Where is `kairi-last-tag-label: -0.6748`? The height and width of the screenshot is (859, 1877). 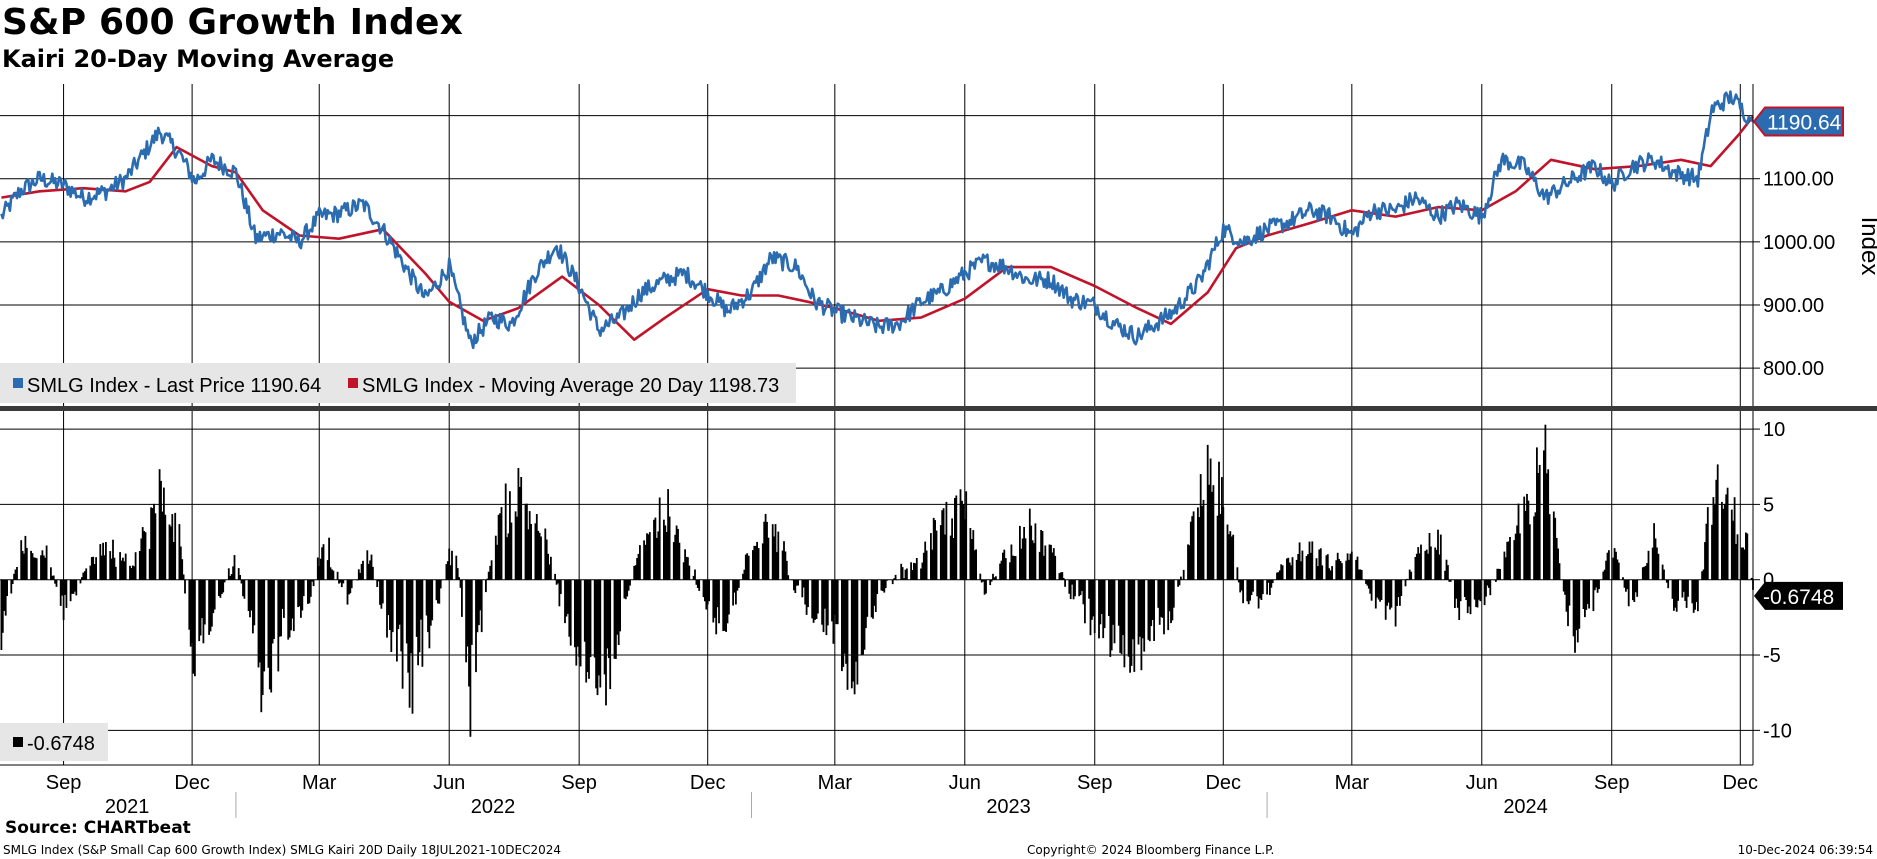 kairi-last-tag-label: -0.6748 is located at coordinates (1798, 597).